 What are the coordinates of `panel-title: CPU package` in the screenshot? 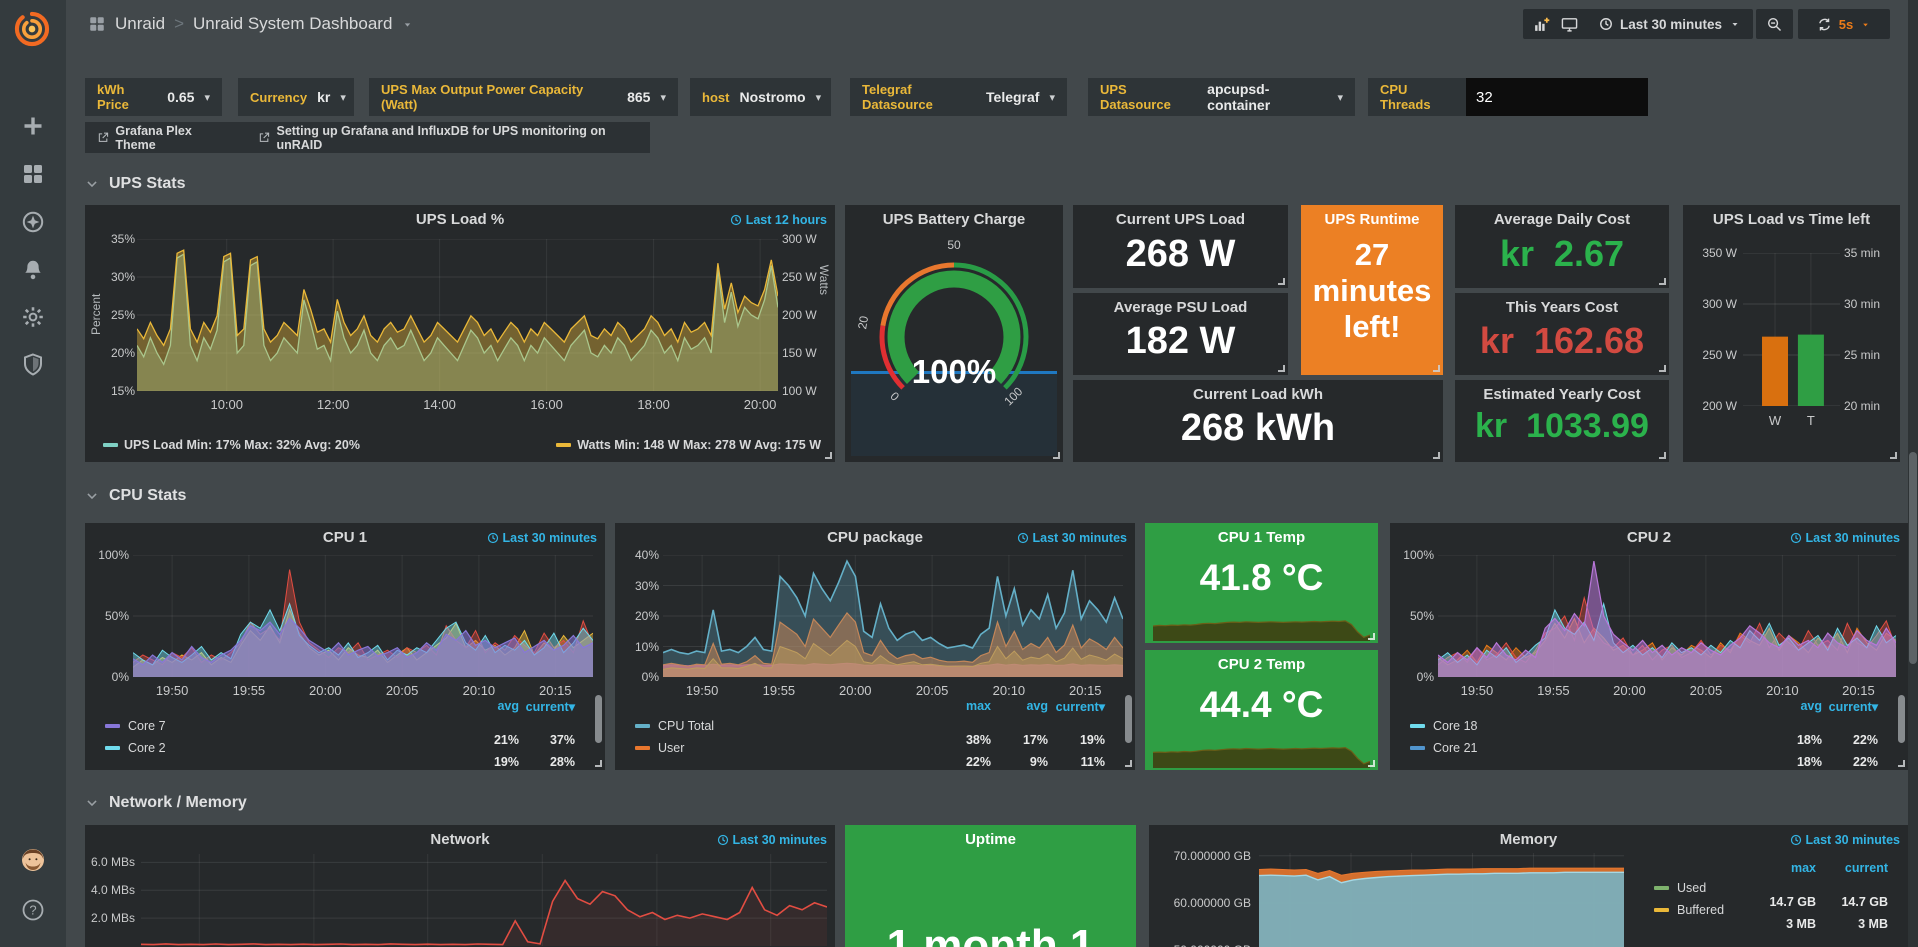 It's located at (875, 537).